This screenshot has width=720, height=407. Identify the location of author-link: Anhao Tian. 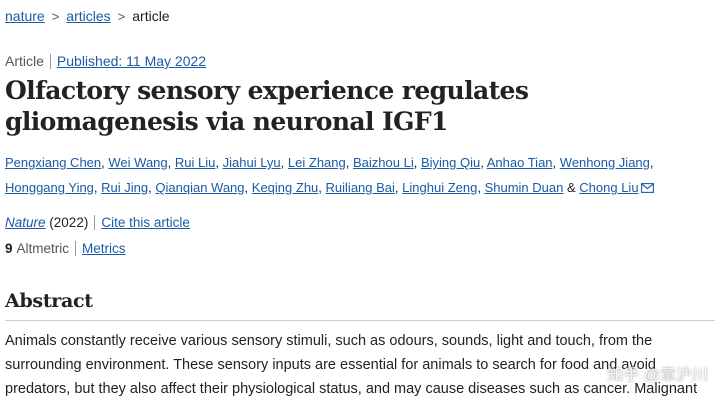
(519, 162).